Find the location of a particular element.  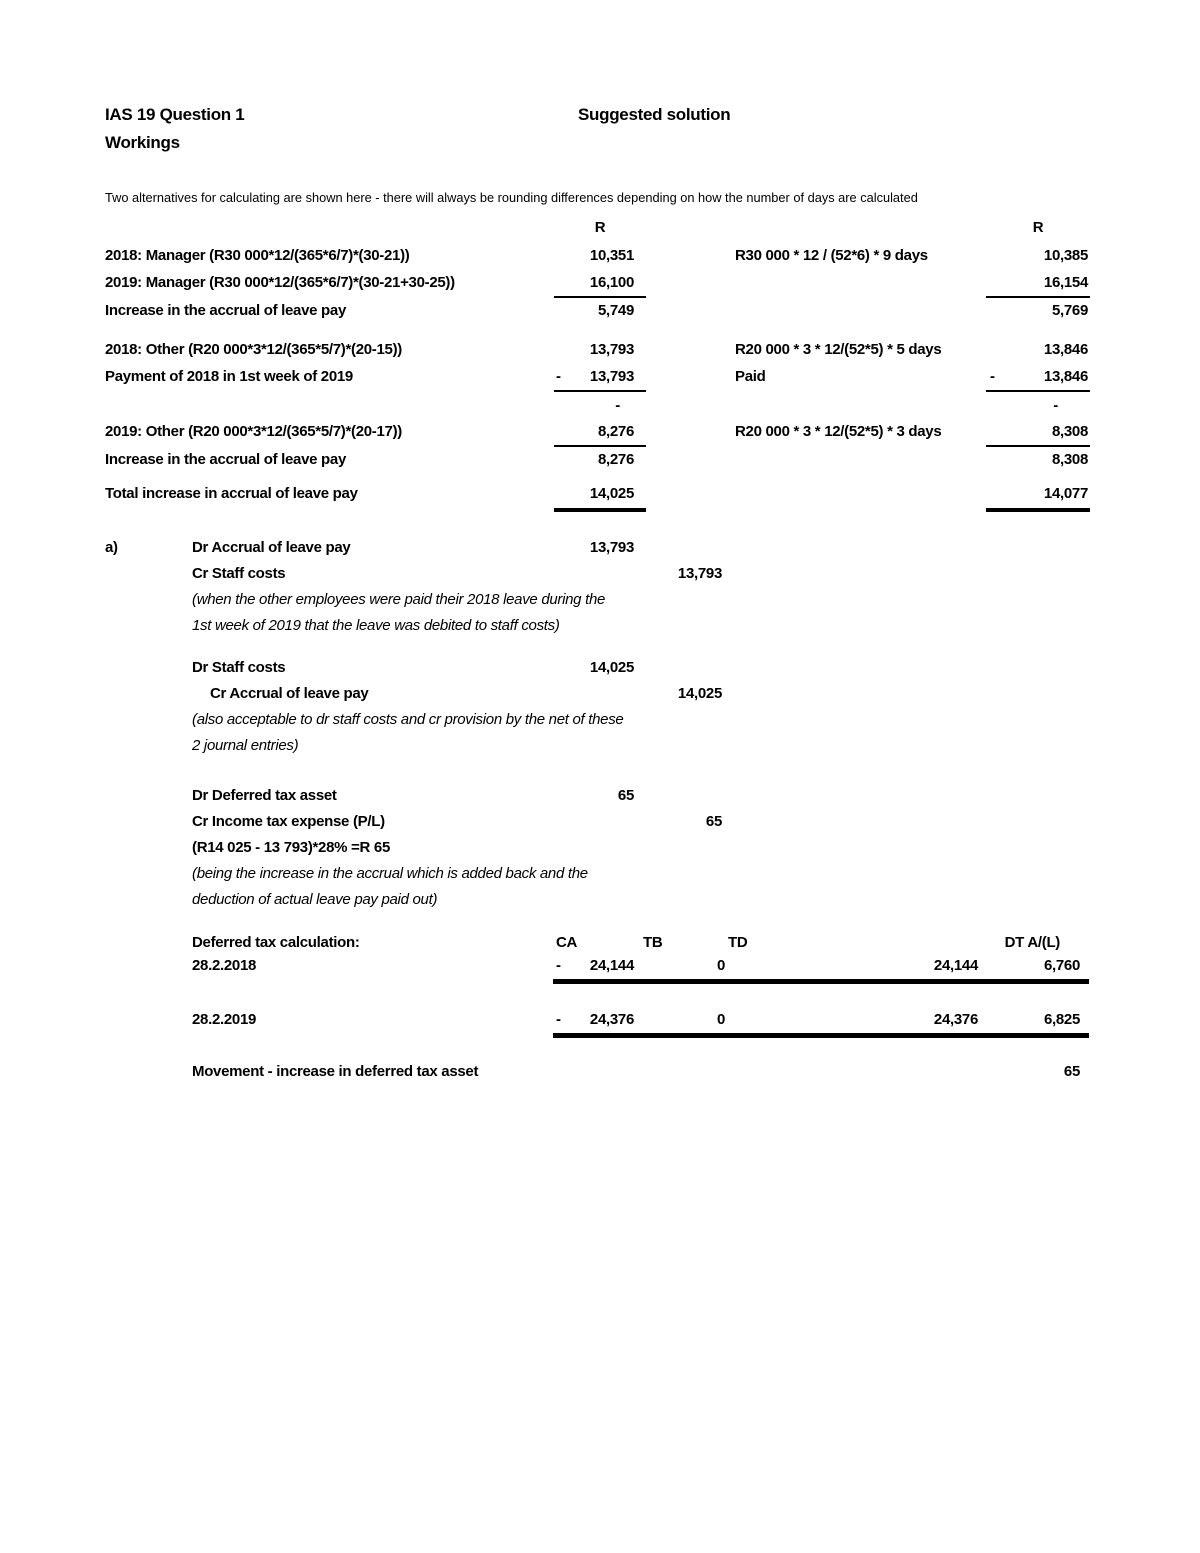

column-header-td: TD is located at coordinates (738, 942).